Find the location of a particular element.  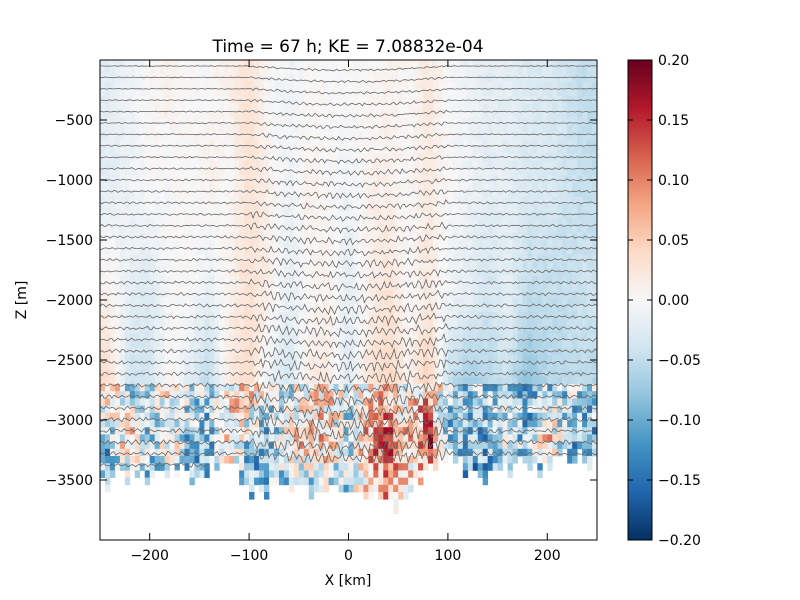

colorbar-tick-label: 0.15 is located at coordinates (673, 121).